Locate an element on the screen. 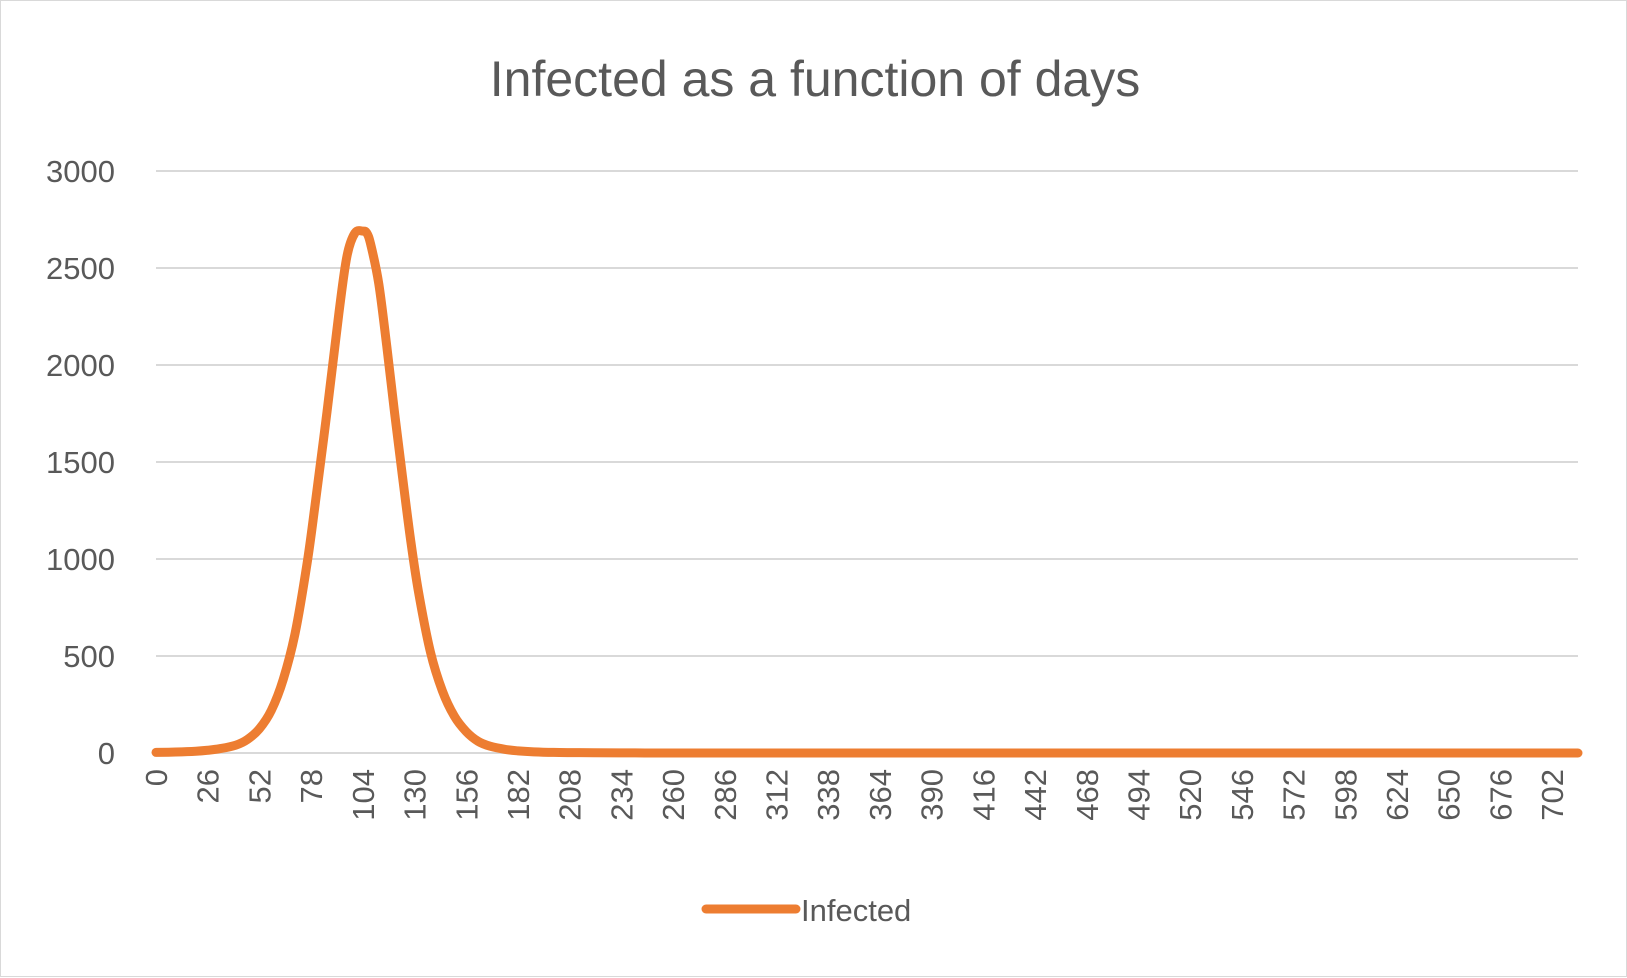 This screenshot has height=978, width=1627. legend: Infected is located at coordinates (806, 910).